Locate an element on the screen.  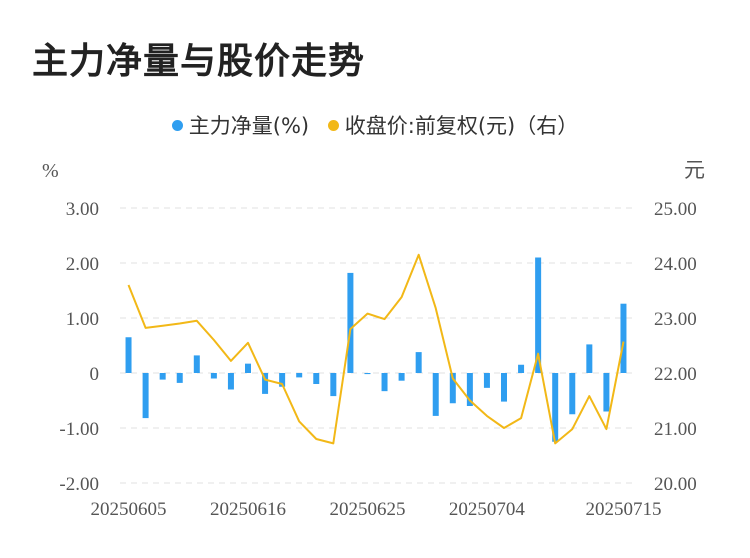
x-tick-label: 20250616 is located at coordinates (248, 509).